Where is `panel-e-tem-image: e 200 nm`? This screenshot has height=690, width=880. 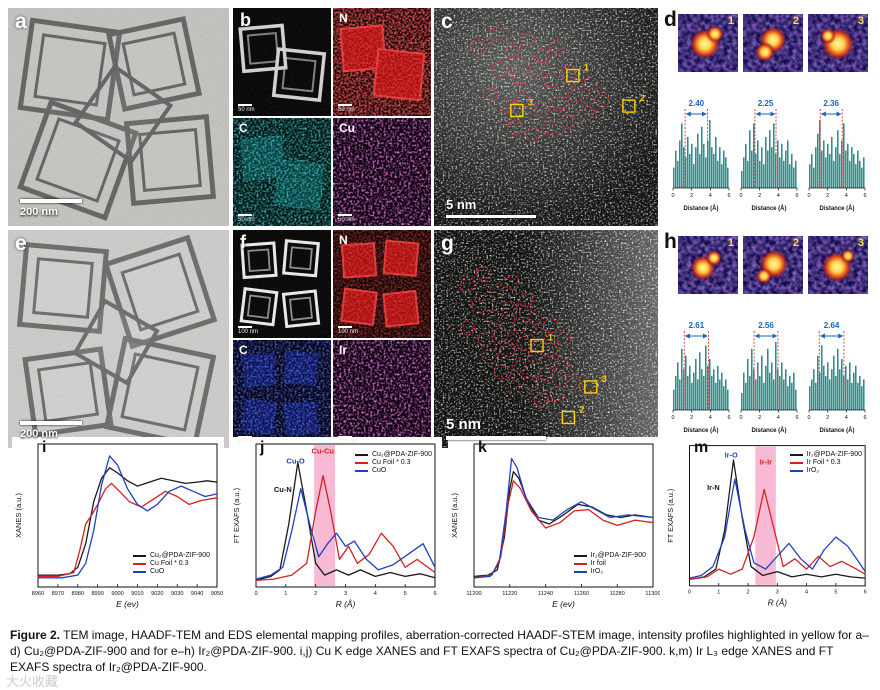
panel-e-tem-image: e 200 nm is located at coordinates (118, 339).